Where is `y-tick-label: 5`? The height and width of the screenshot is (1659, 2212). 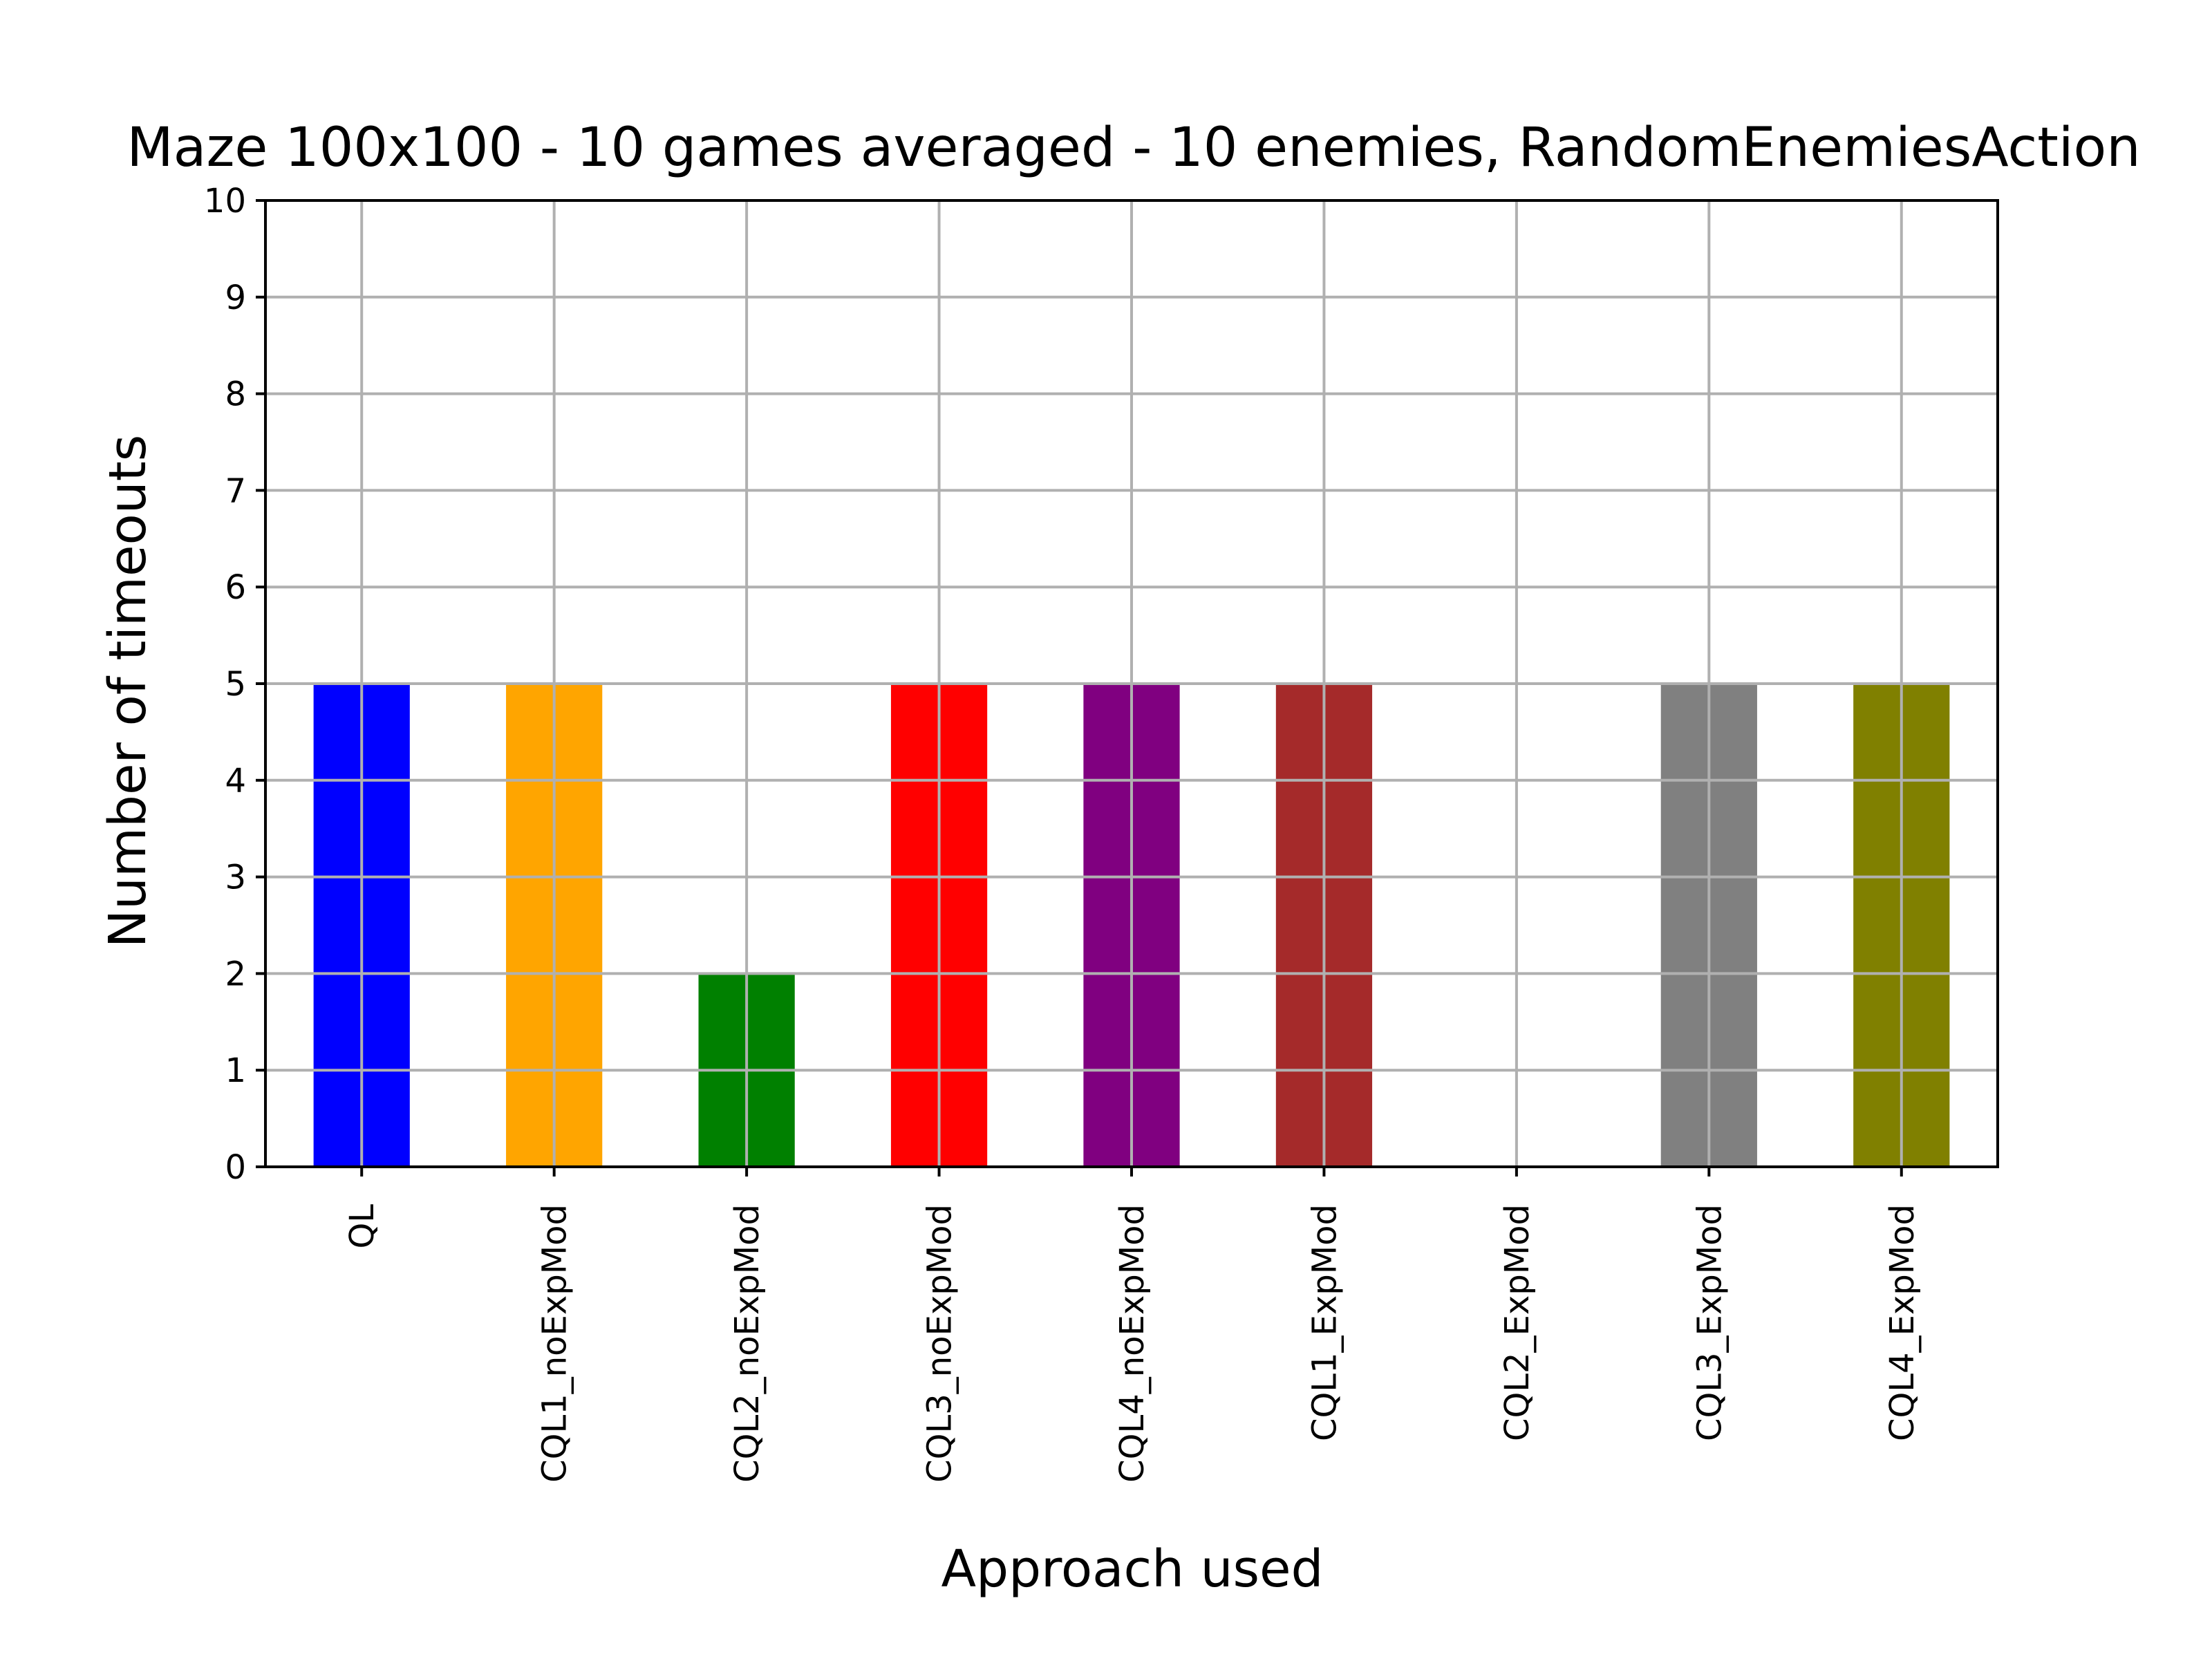
y-tick-label: 5 is located at coordinates (235, 684).